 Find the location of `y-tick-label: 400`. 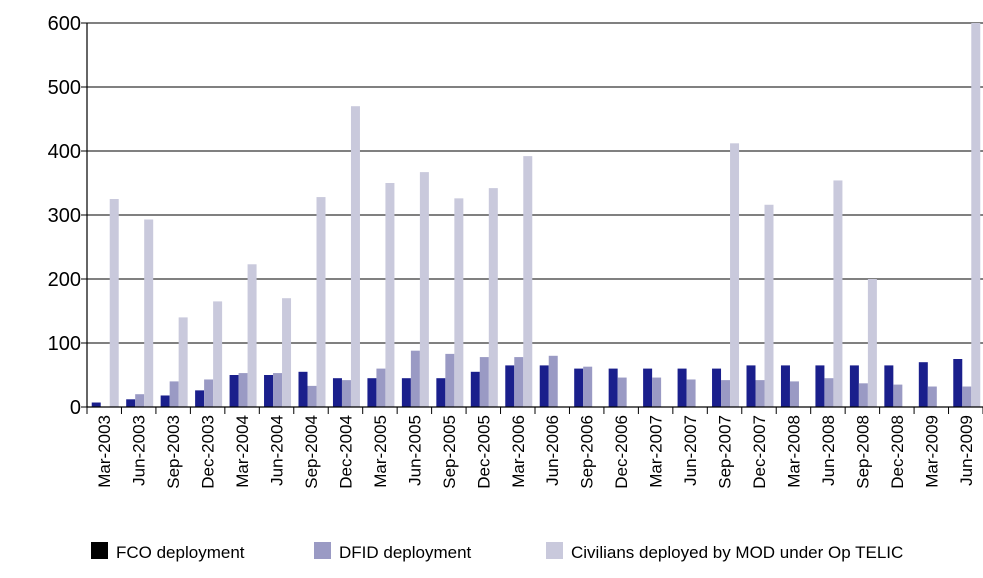

y-tick-label: 400 is located at coordinates (64, 152).